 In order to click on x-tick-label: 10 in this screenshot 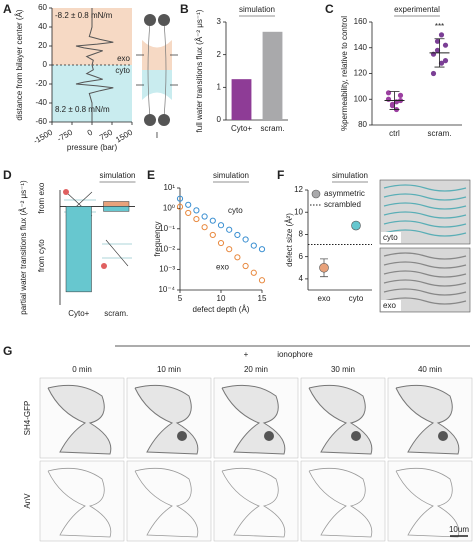, I will do `click(221, 298)`.